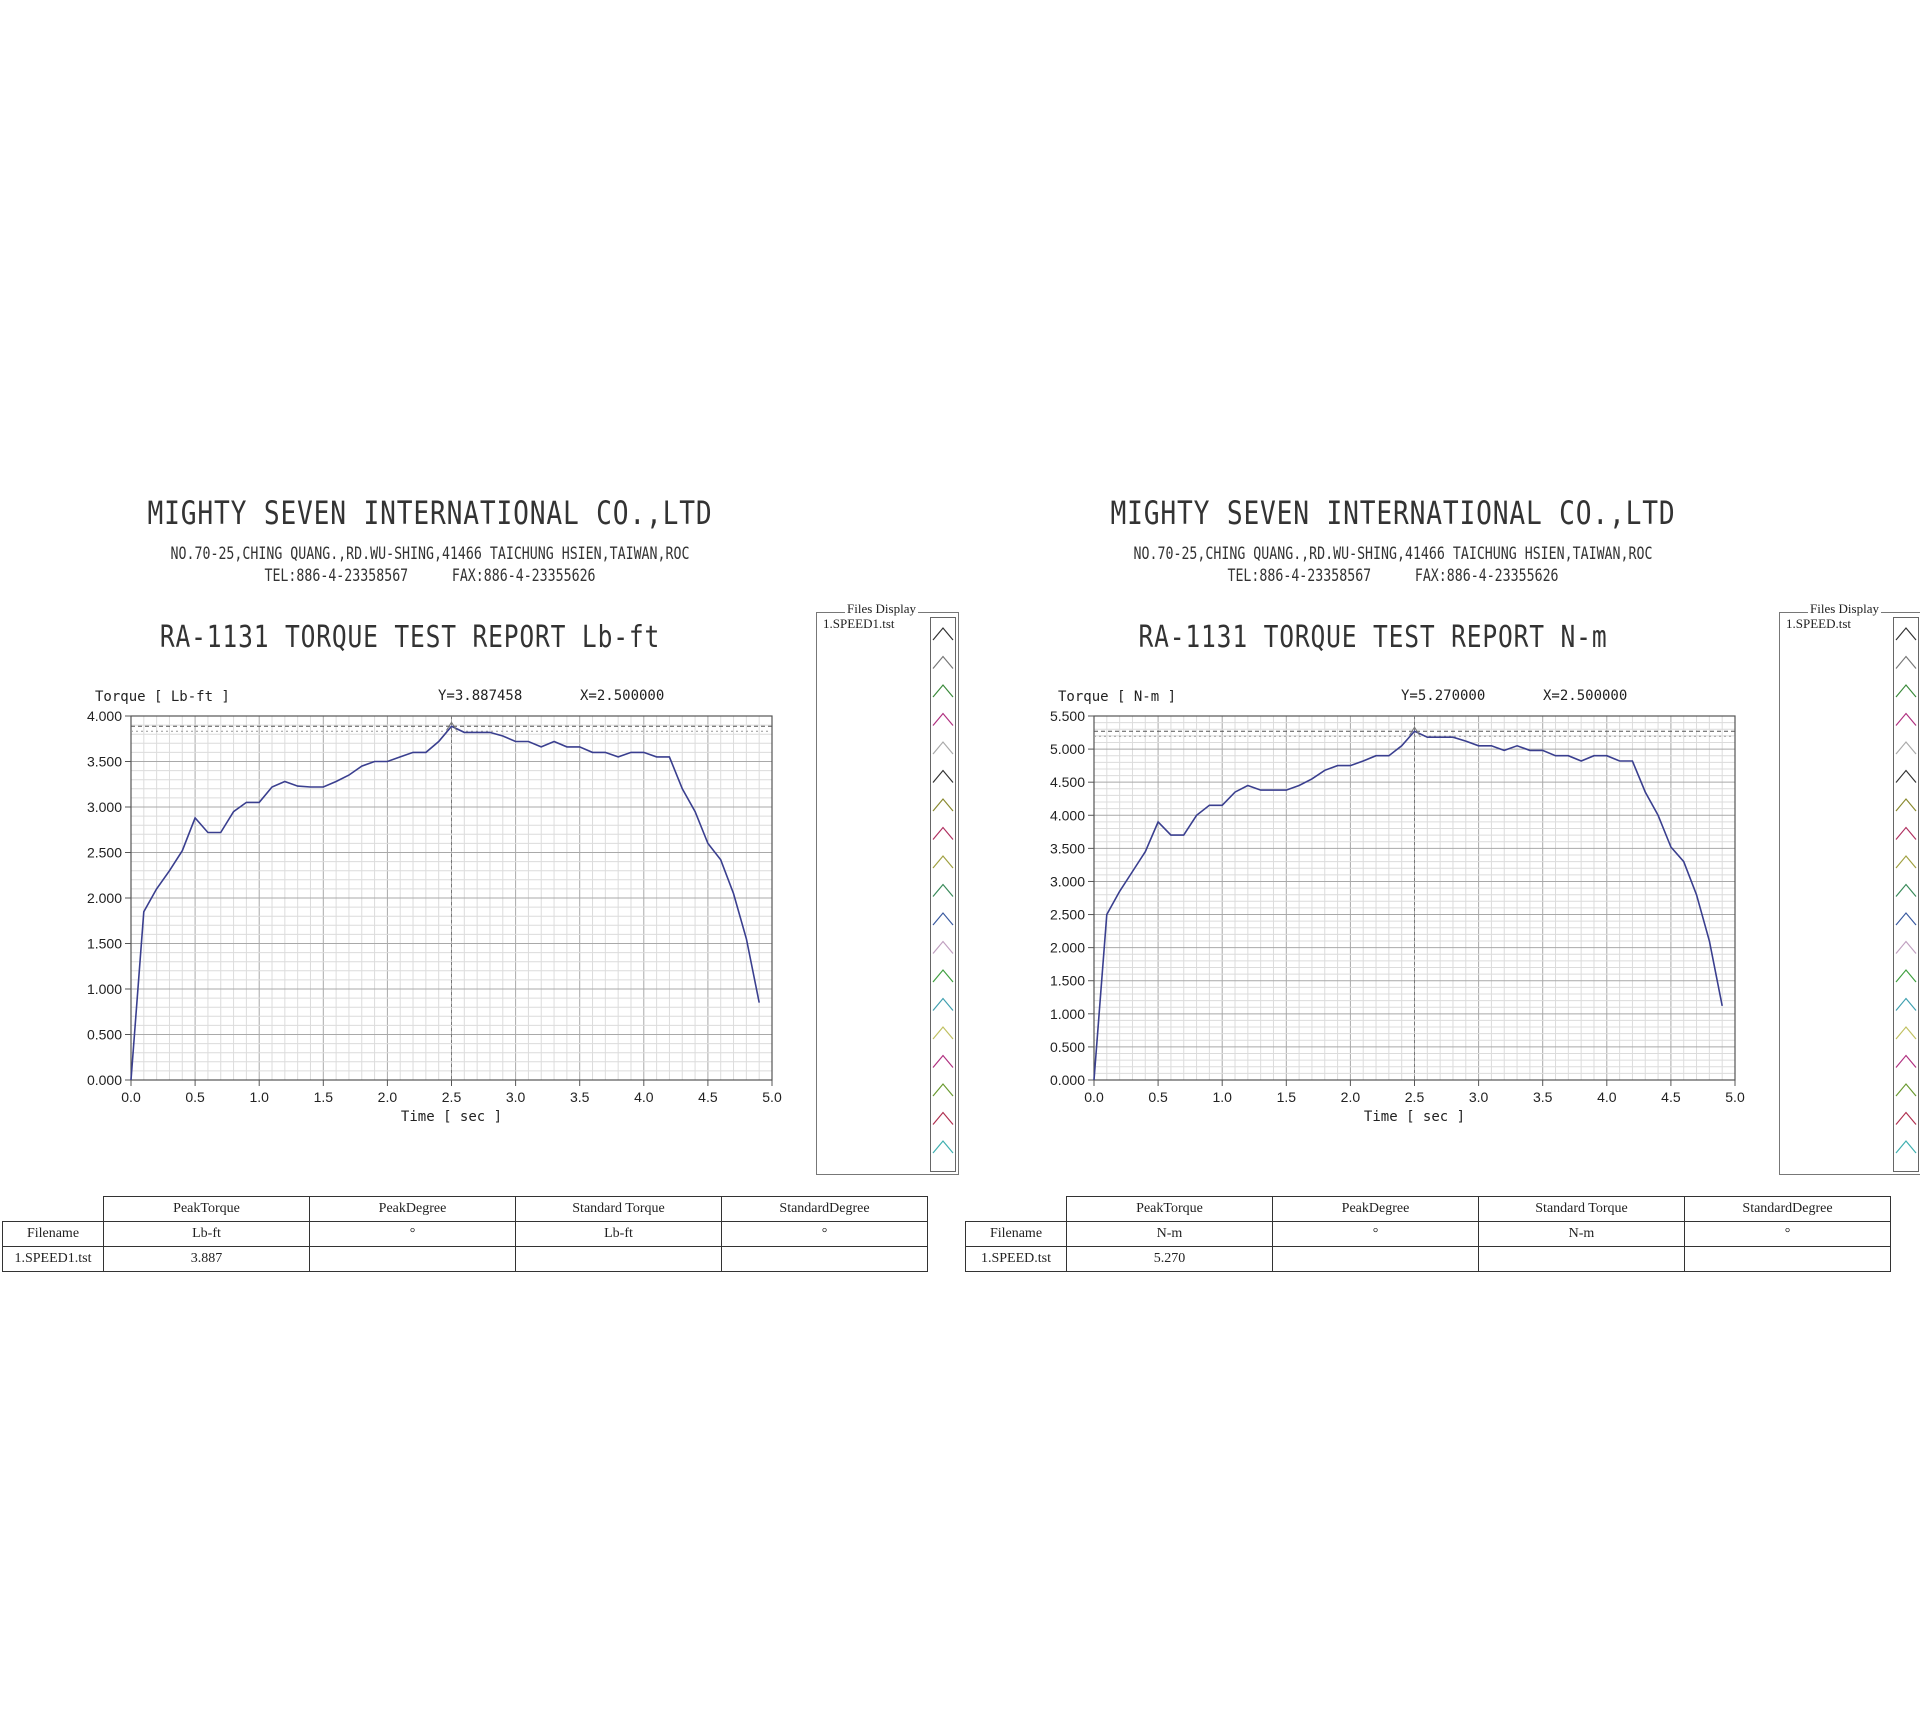 This screenshot has width=1920, height=1734. What do you see at coordinates (451, 726) in the screenshot?
I see `peak-marker` at bounding box center [451, 726].